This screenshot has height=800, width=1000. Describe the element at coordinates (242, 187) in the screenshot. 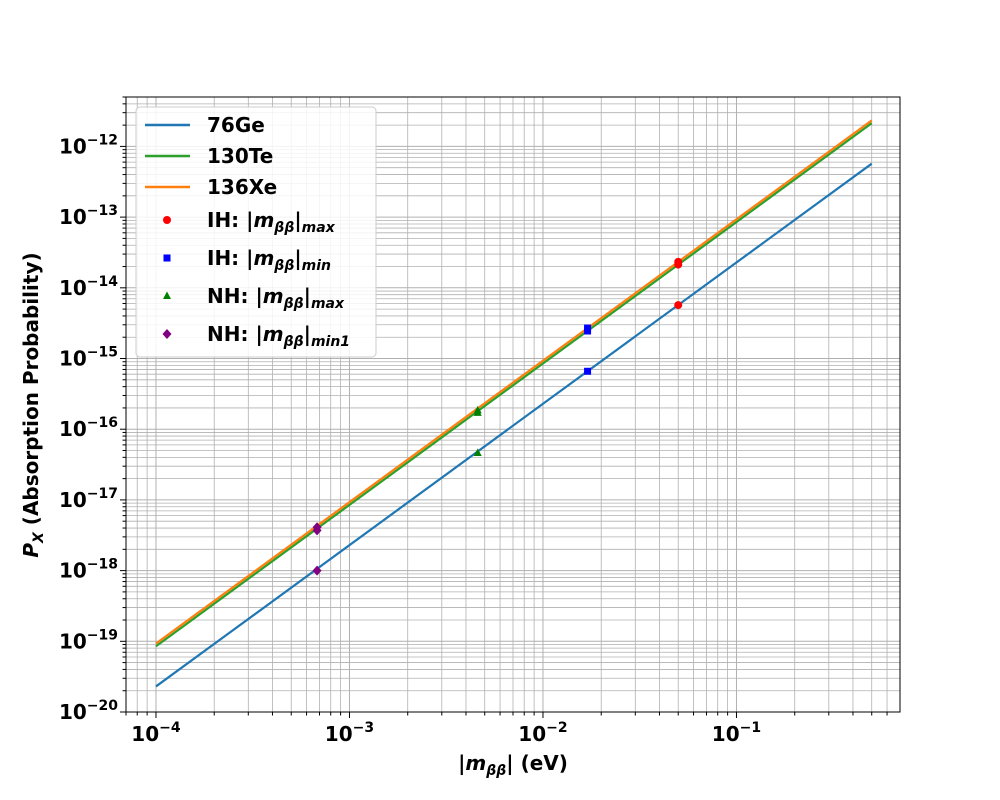

I see `legend-label-136xe: 136Xe` at that location.